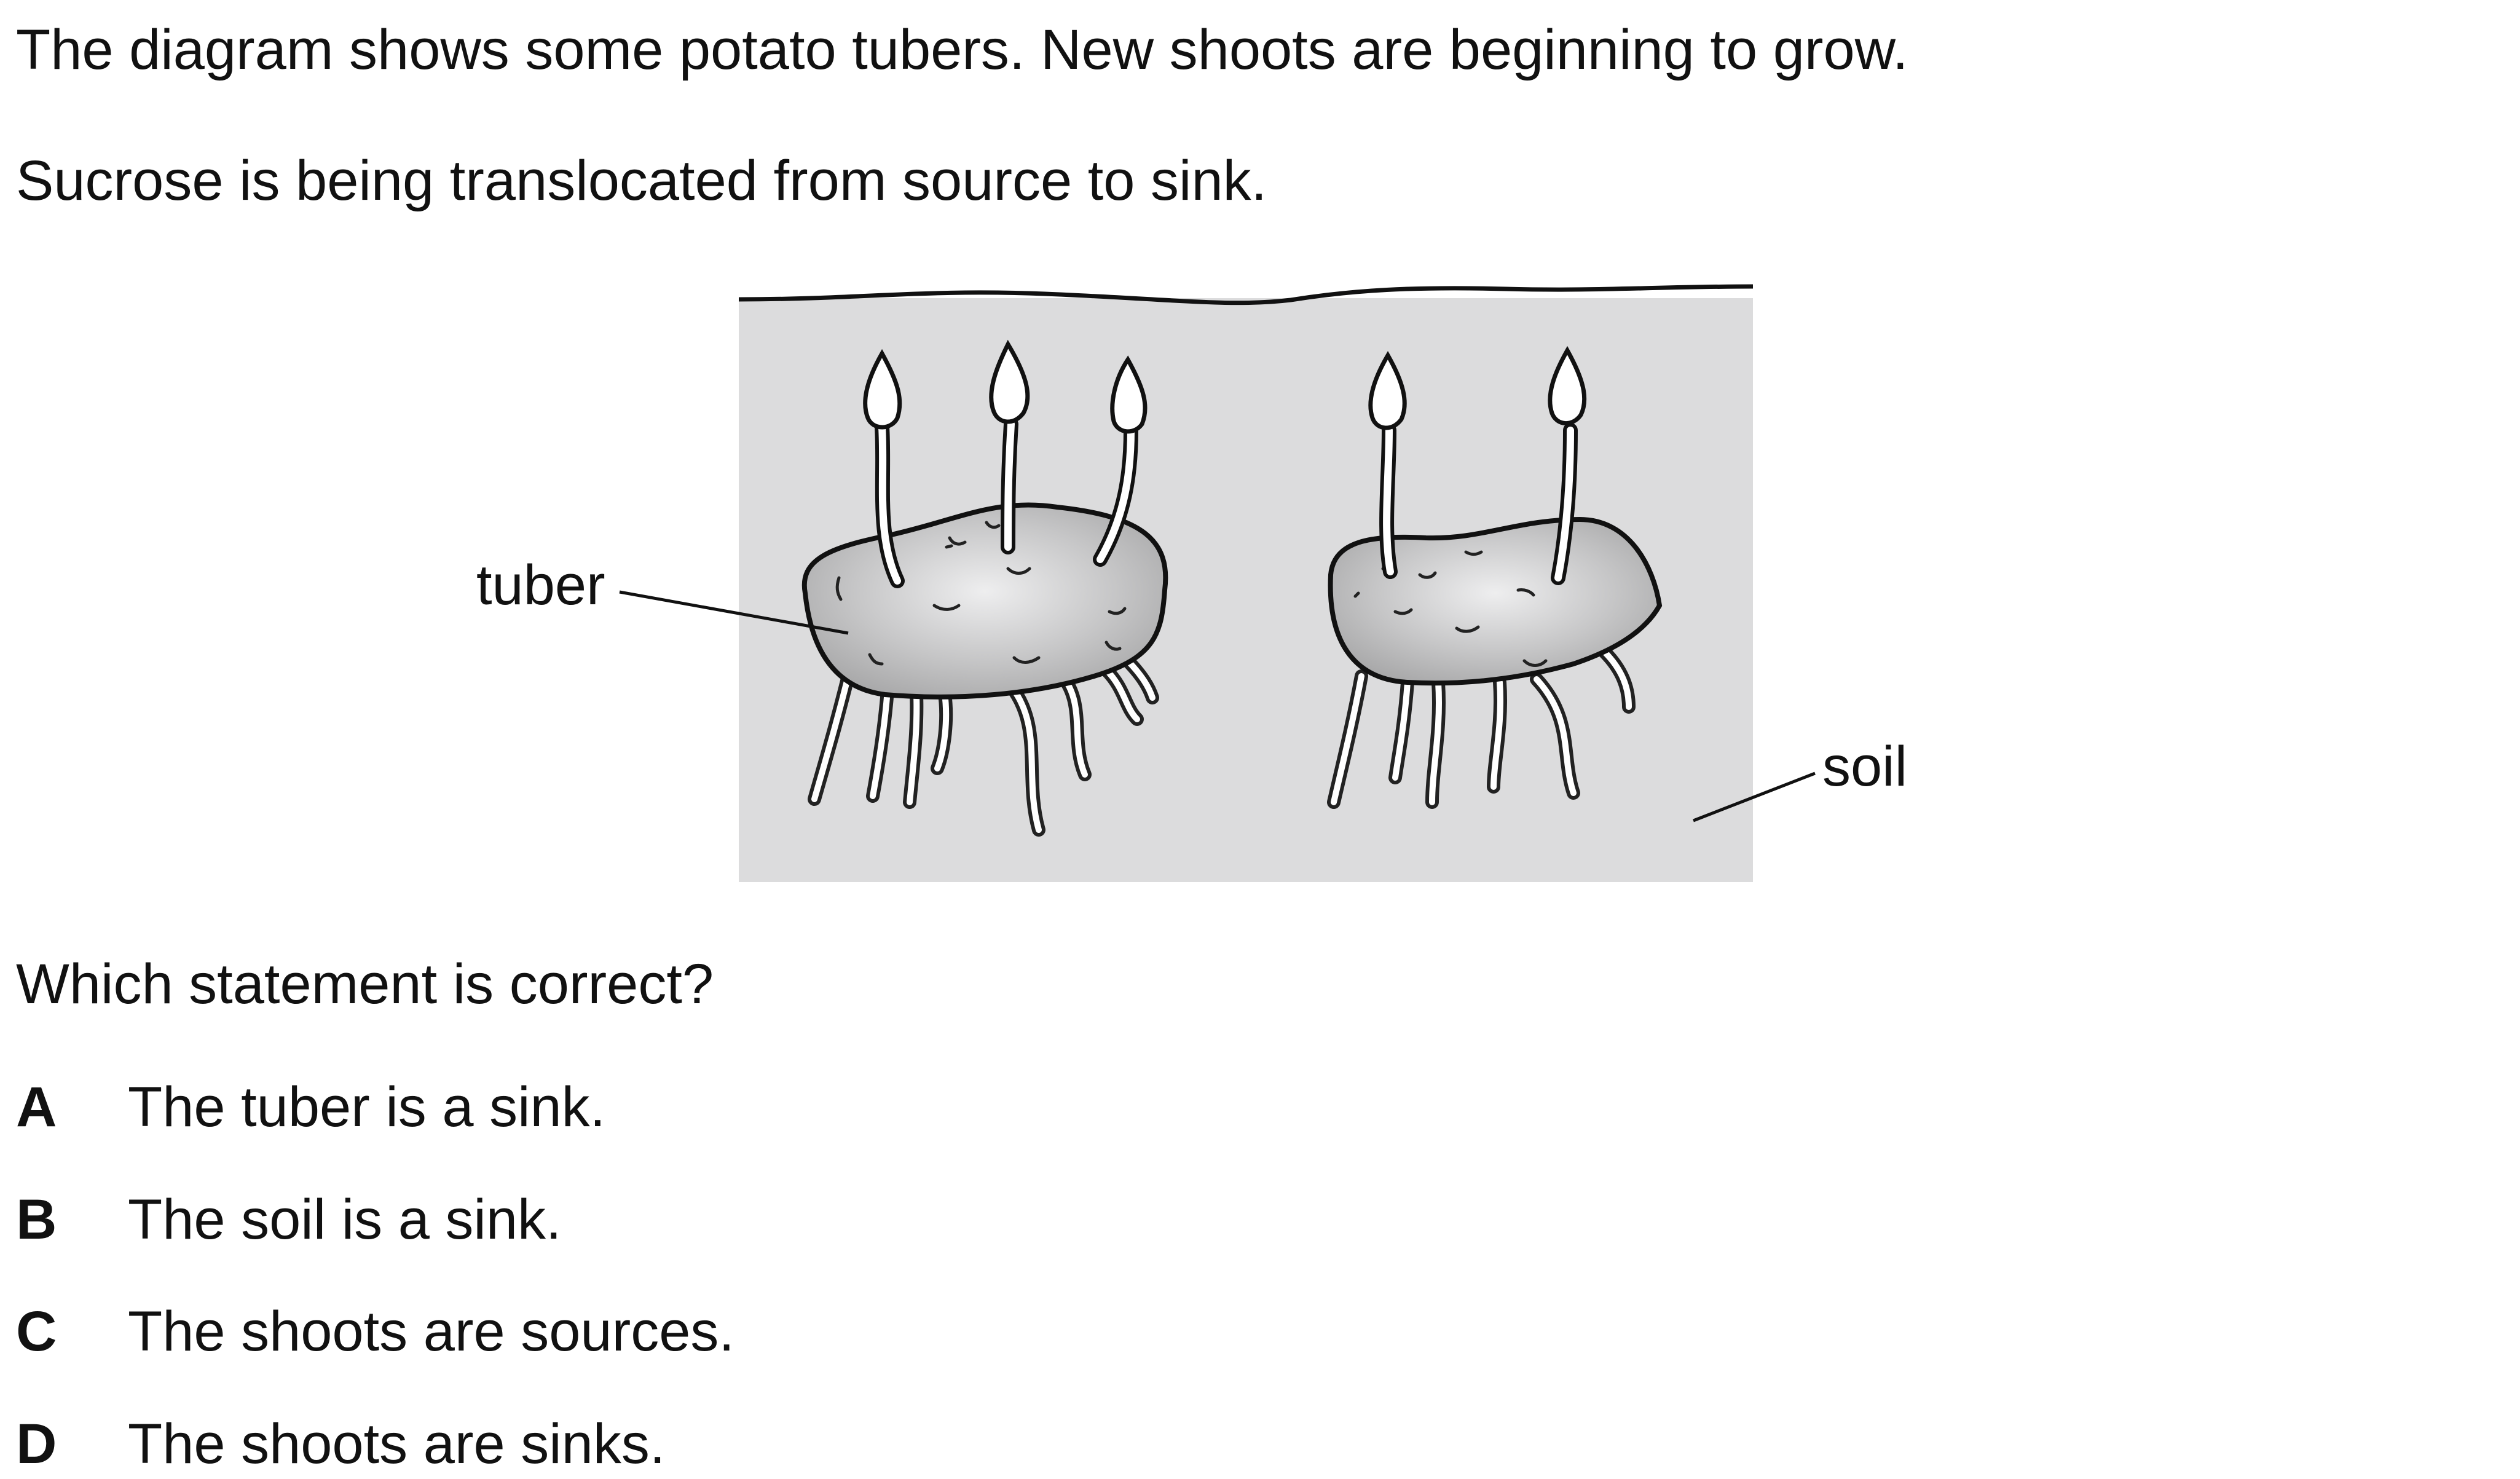  What do you see at coordinates (1495, 601) in the screenshot?
I see `tuber-right` at bounding box center [1495, 601].